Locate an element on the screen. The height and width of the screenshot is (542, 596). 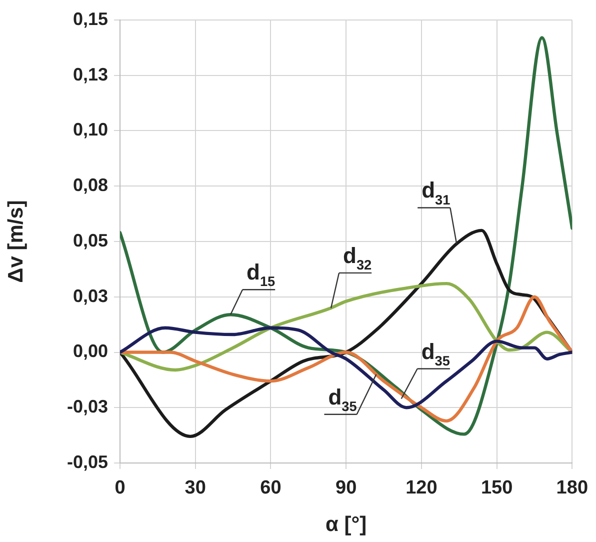
x-tick-label: 90 is located at coordinates (346, 488).